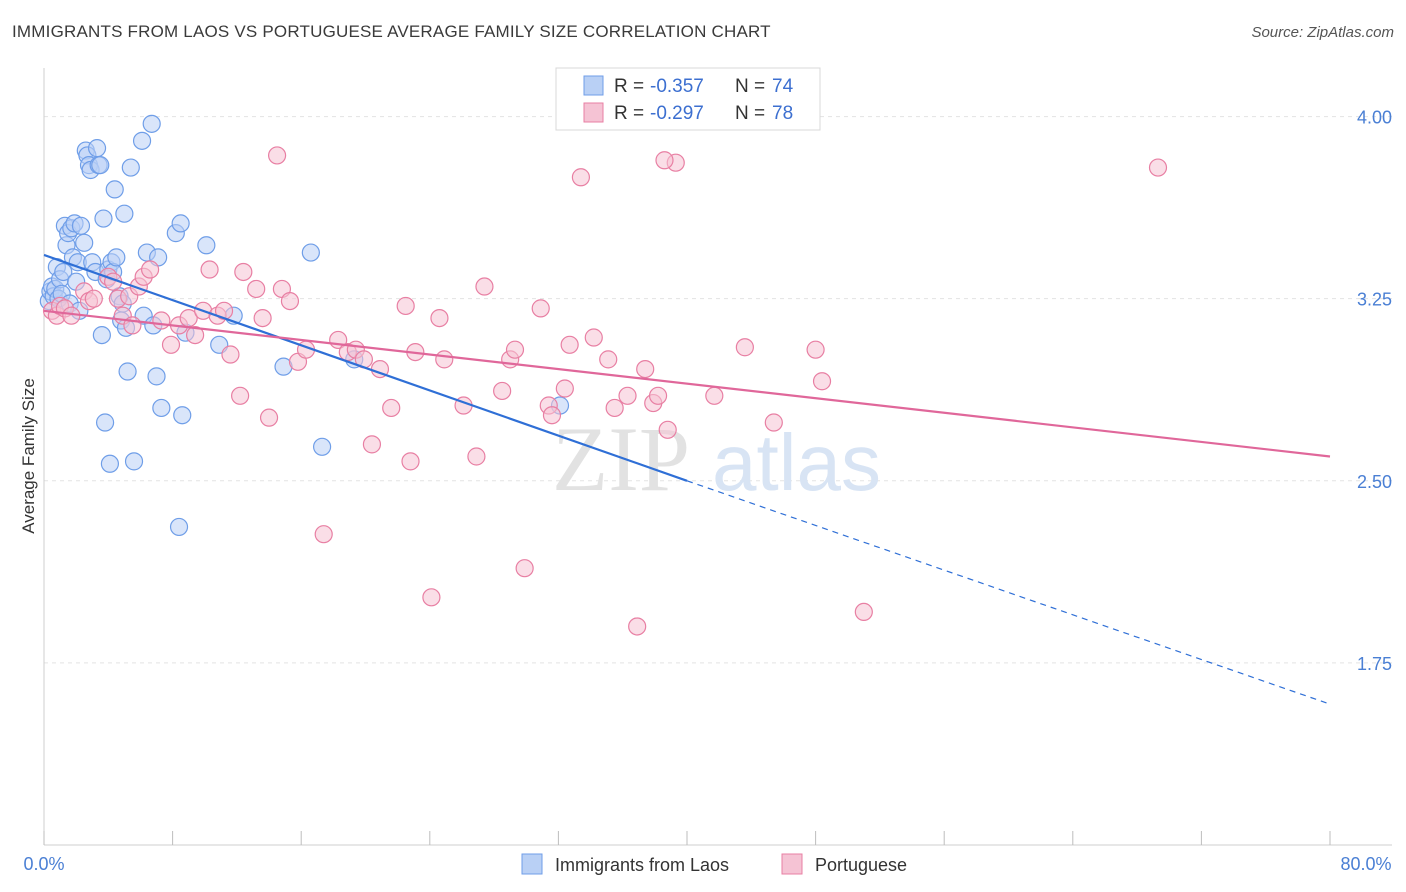  What do you see at coordinates (28, 456) in the screenshot?
I see `y-axis-label: Average Family Size` at bounding box center [28, 456].